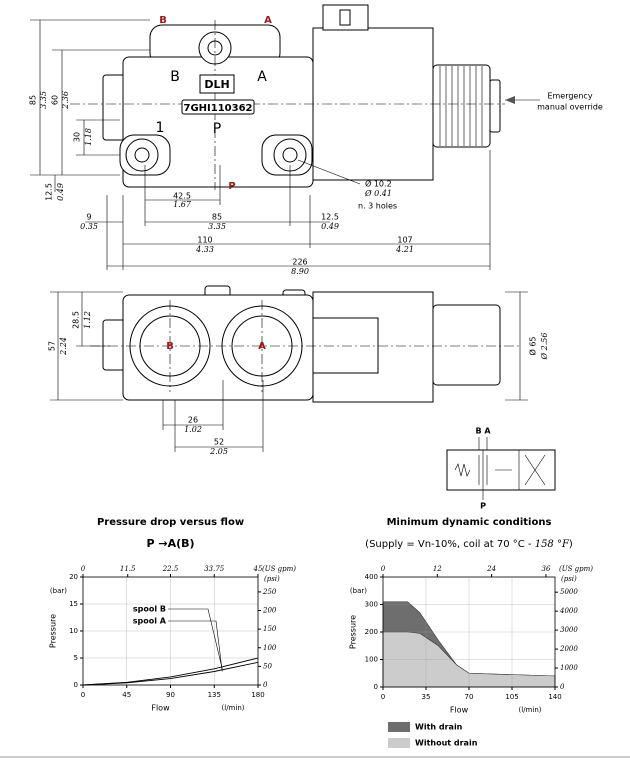  I want to click on body-label: P, so click(217, 129).